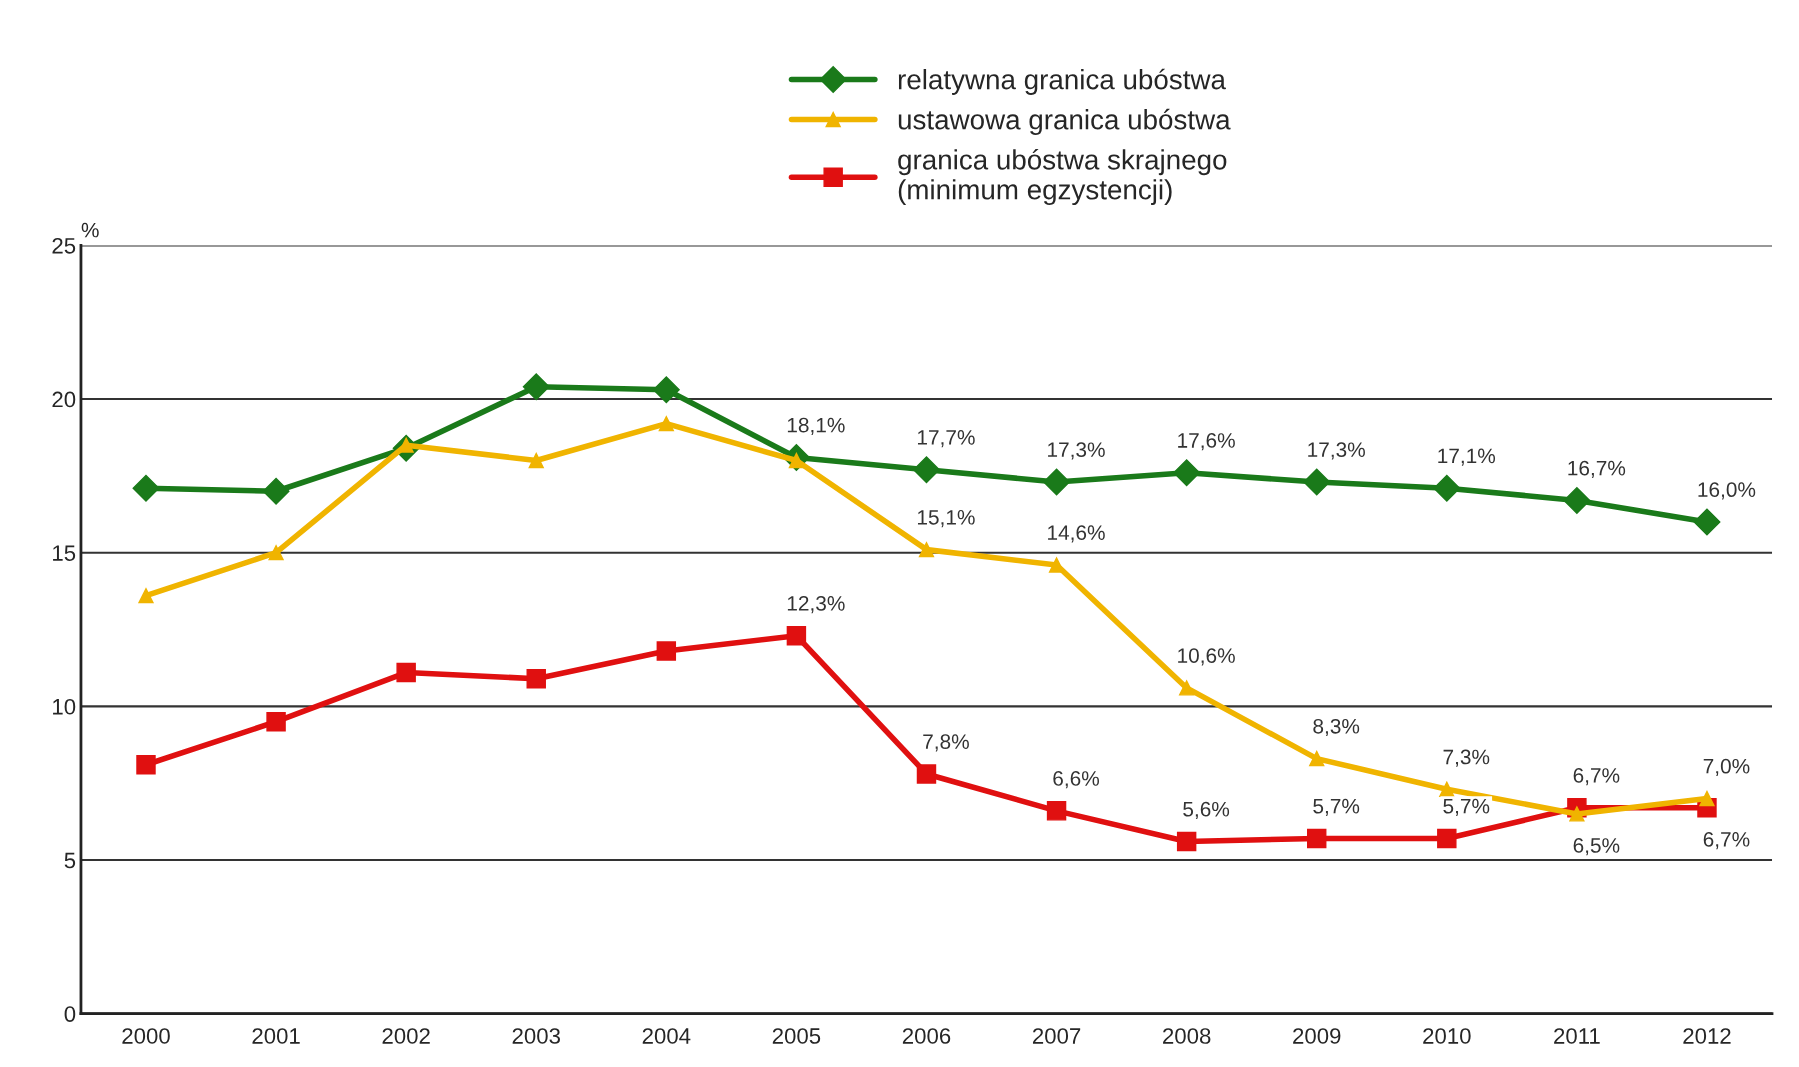 The image size is (1799, 1067). I want to click on x-tick-label: 2006, so click(926, 1036).